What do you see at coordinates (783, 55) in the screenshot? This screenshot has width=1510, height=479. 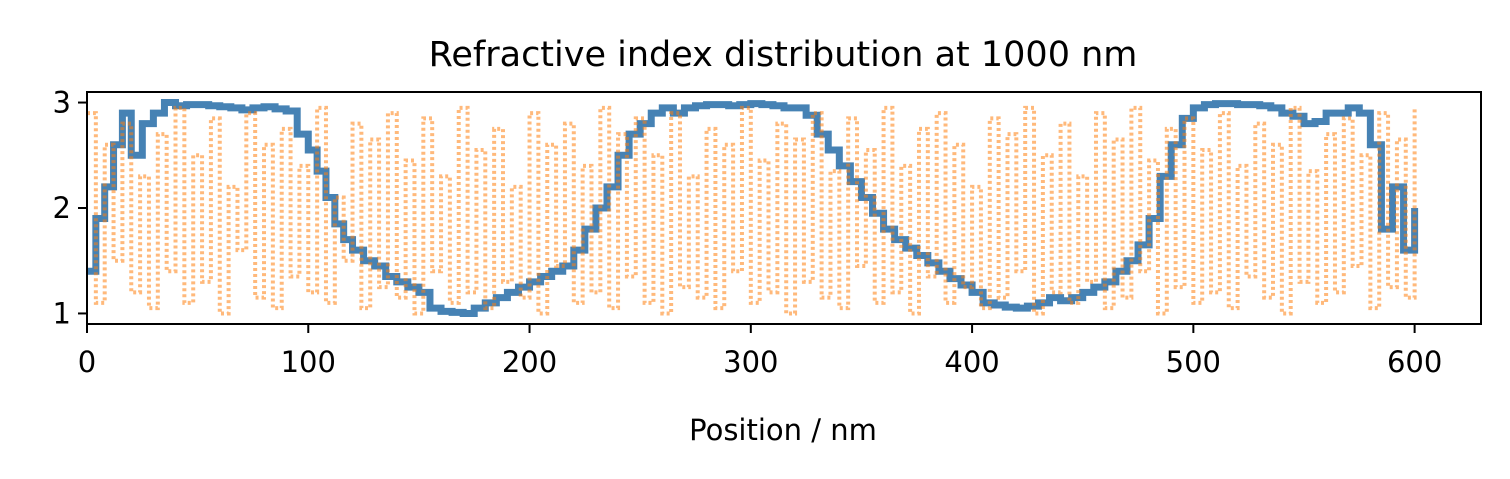 I see `chart-title: Refractive index distribution at 1000 nm` at bounding box center [783, 55].